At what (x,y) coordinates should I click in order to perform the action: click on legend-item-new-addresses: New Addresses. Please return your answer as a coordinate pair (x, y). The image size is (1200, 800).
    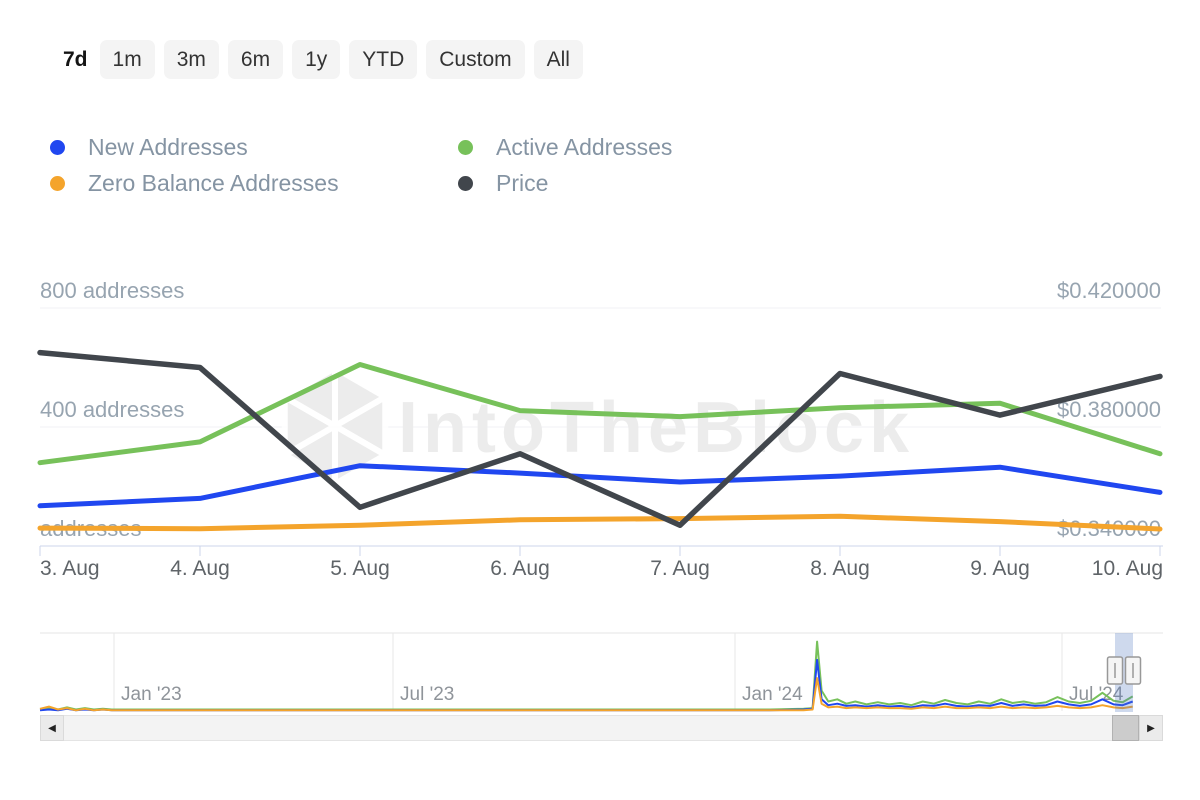
    Looking at the image, I should click on (254, 147).